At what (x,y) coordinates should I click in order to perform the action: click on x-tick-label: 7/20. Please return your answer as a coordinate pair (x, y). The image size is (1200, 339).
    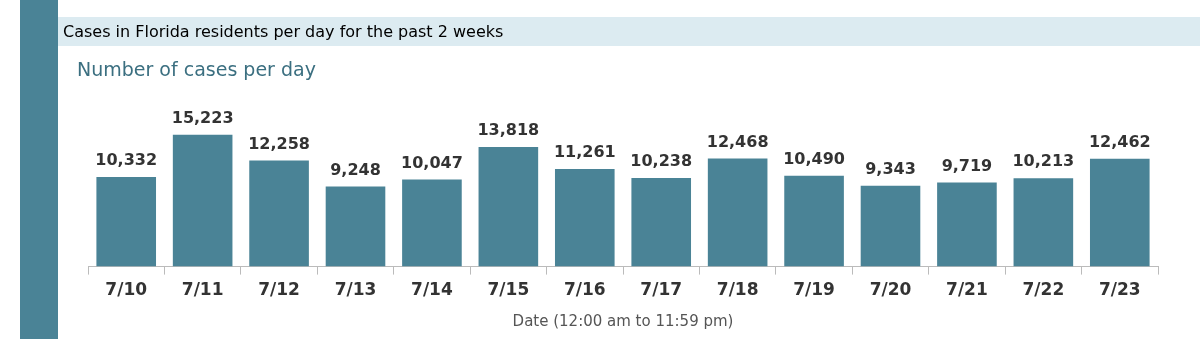
    Looking at the image, I should click on (890, 289).